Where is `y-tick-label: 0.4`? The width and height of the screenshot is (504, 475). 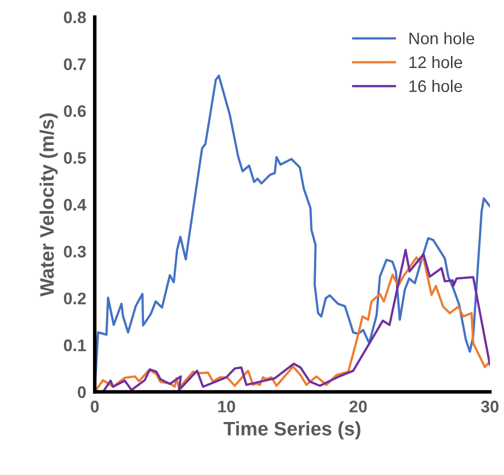 y-tick-label: 0.4 is located at coordinates (75, 204).